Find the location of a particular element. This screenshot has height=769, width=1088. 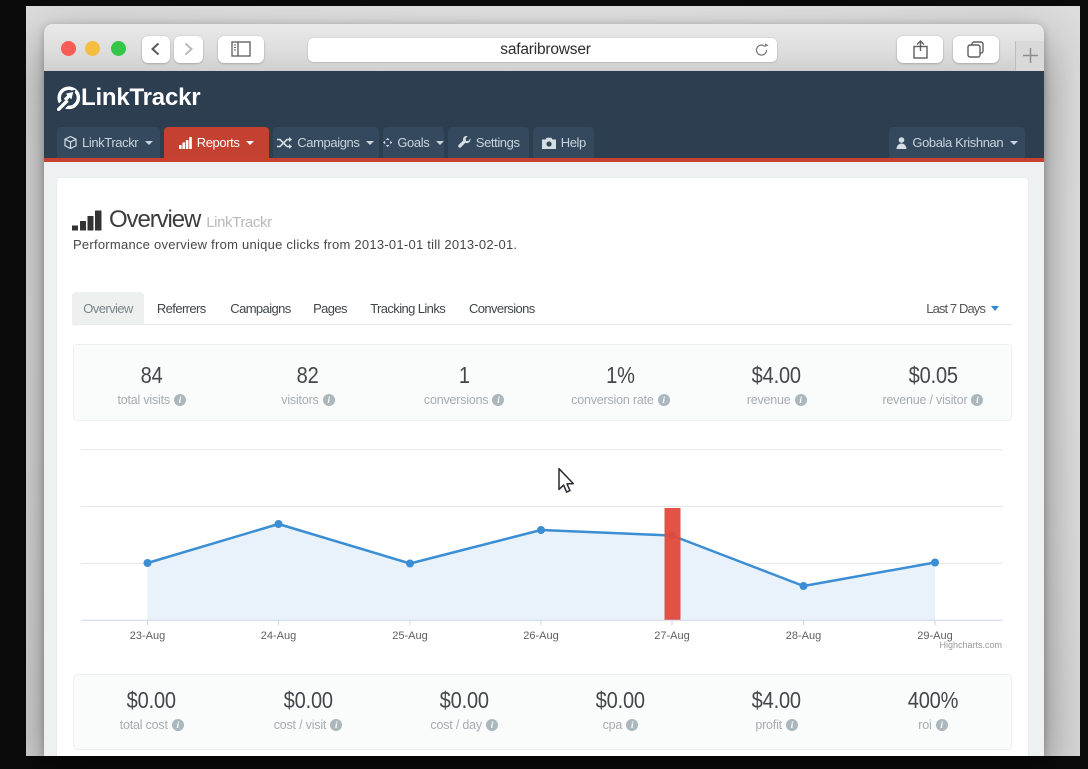

svg-text: 29-Aug is located at coordinates (934, 636).